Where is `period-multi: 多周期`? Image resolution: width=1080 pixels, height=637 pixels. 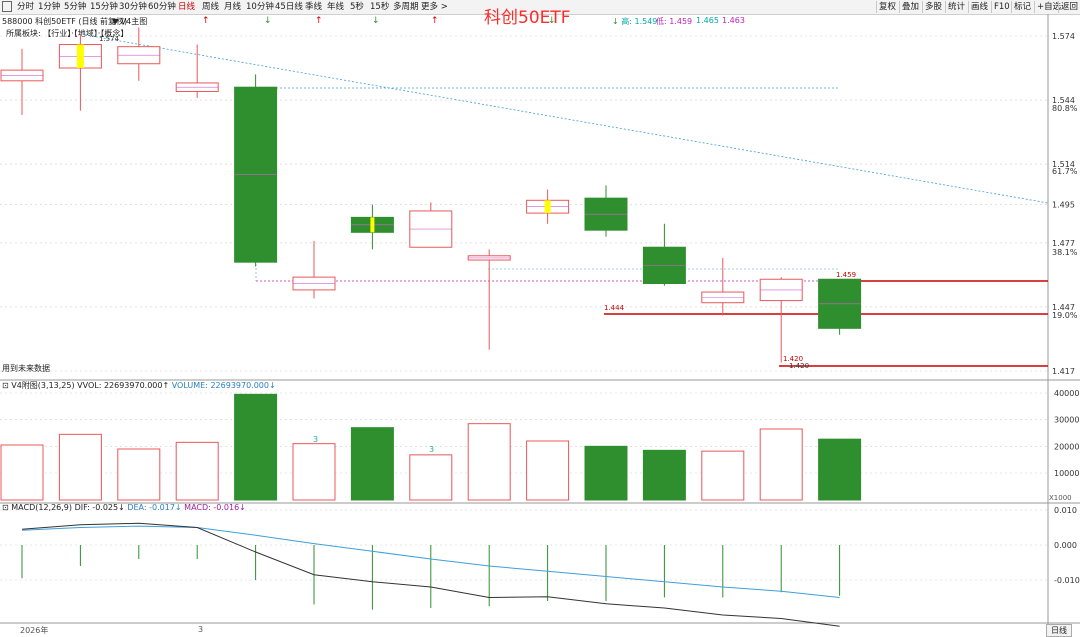 period-multi: 多周期 is located at coordinates (406, 7).